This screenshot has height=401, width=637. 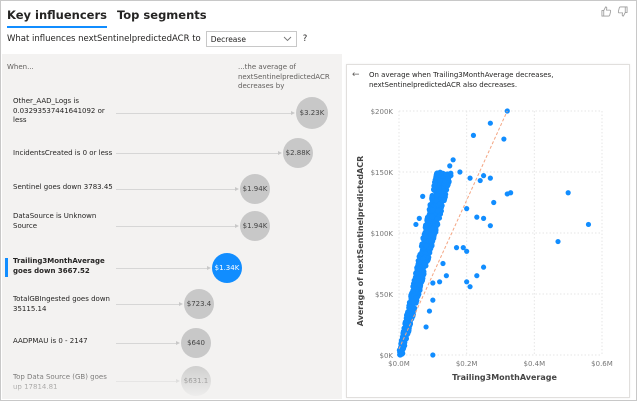 What do you see at coordinates (384, 295) in the screenshot?
I see `y-tick-label: $50K` at bounding box center [384, 295].